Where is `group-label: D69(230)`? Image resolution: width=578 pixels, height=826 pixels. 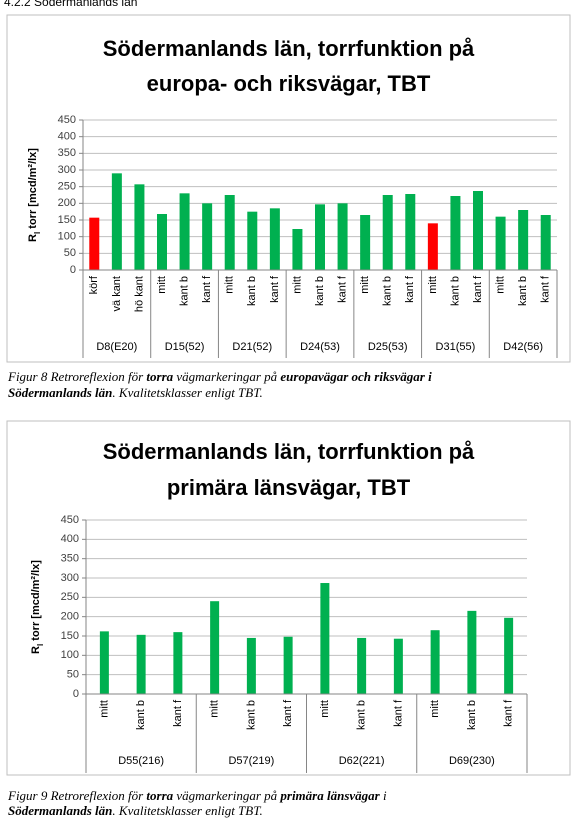
group-label: D69(230) is located at coordinates (472, 761).